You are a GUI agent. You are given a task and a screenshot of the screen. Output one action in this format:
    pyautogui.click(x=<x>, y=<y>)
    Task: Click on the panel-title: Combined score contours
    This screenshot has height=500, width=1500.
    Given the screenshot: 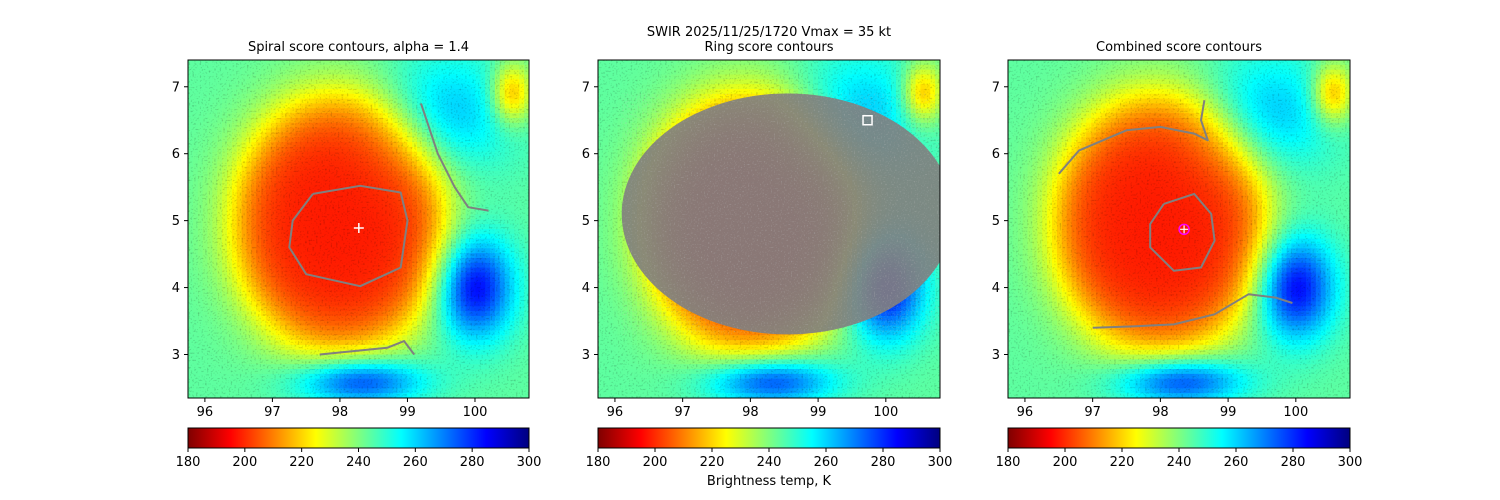 What is the action you would take?
    pyautogui.click(x=1179, y=47)
    